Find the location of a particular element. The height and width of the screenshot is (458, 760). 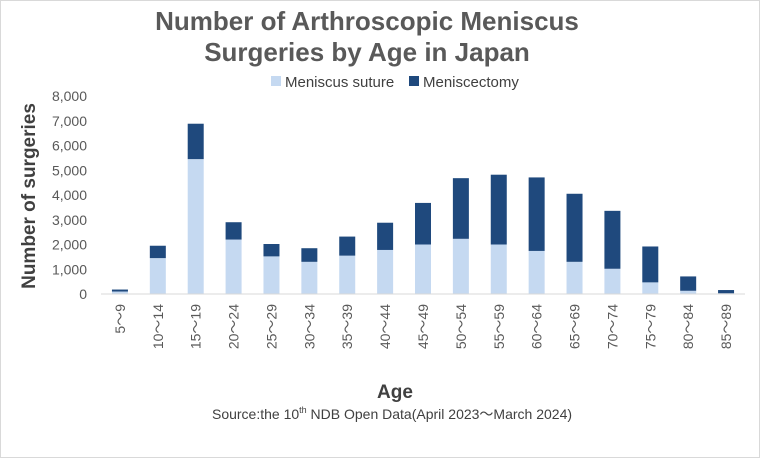

legend: Meniscus suture Meniscectomy is located at coordinates (395, 82).